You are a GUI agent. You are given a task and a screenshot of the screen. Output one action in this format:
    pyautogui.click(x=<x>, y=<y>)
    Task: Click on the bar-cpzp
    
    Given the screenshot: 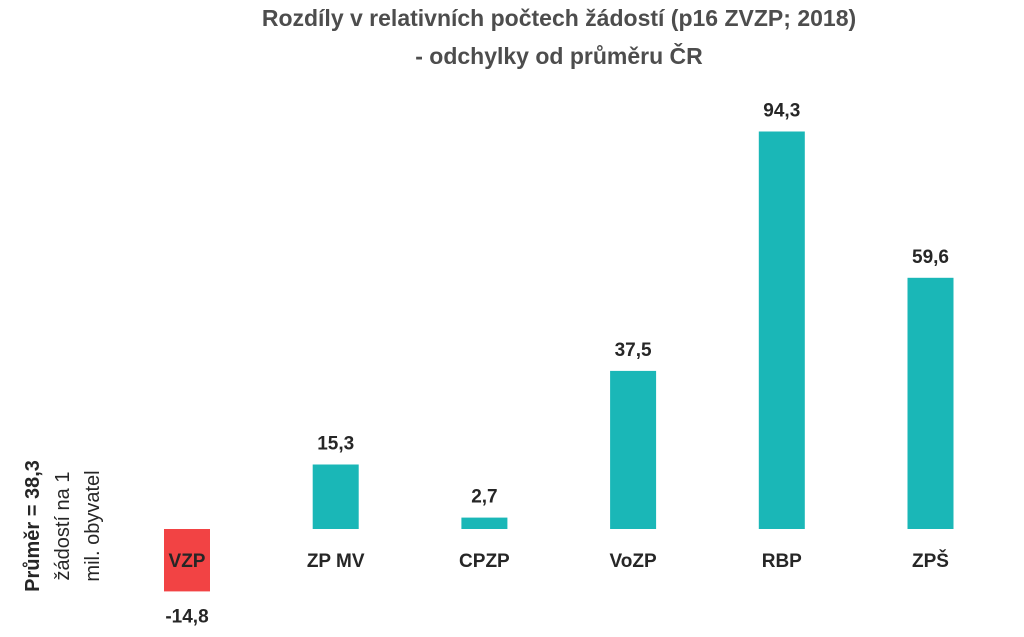 What is the action you would take?
    pyautogui.click(x=484, y=523)
    